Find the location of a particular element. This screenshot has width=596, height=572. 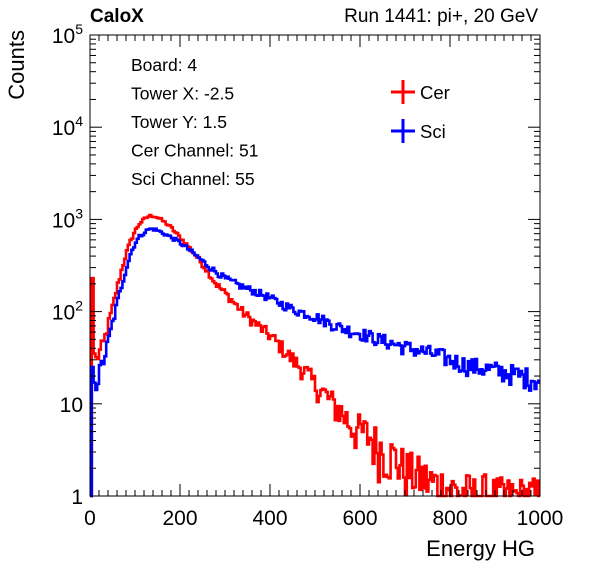

legend-label: Cer is located at coordinates (435, 92).